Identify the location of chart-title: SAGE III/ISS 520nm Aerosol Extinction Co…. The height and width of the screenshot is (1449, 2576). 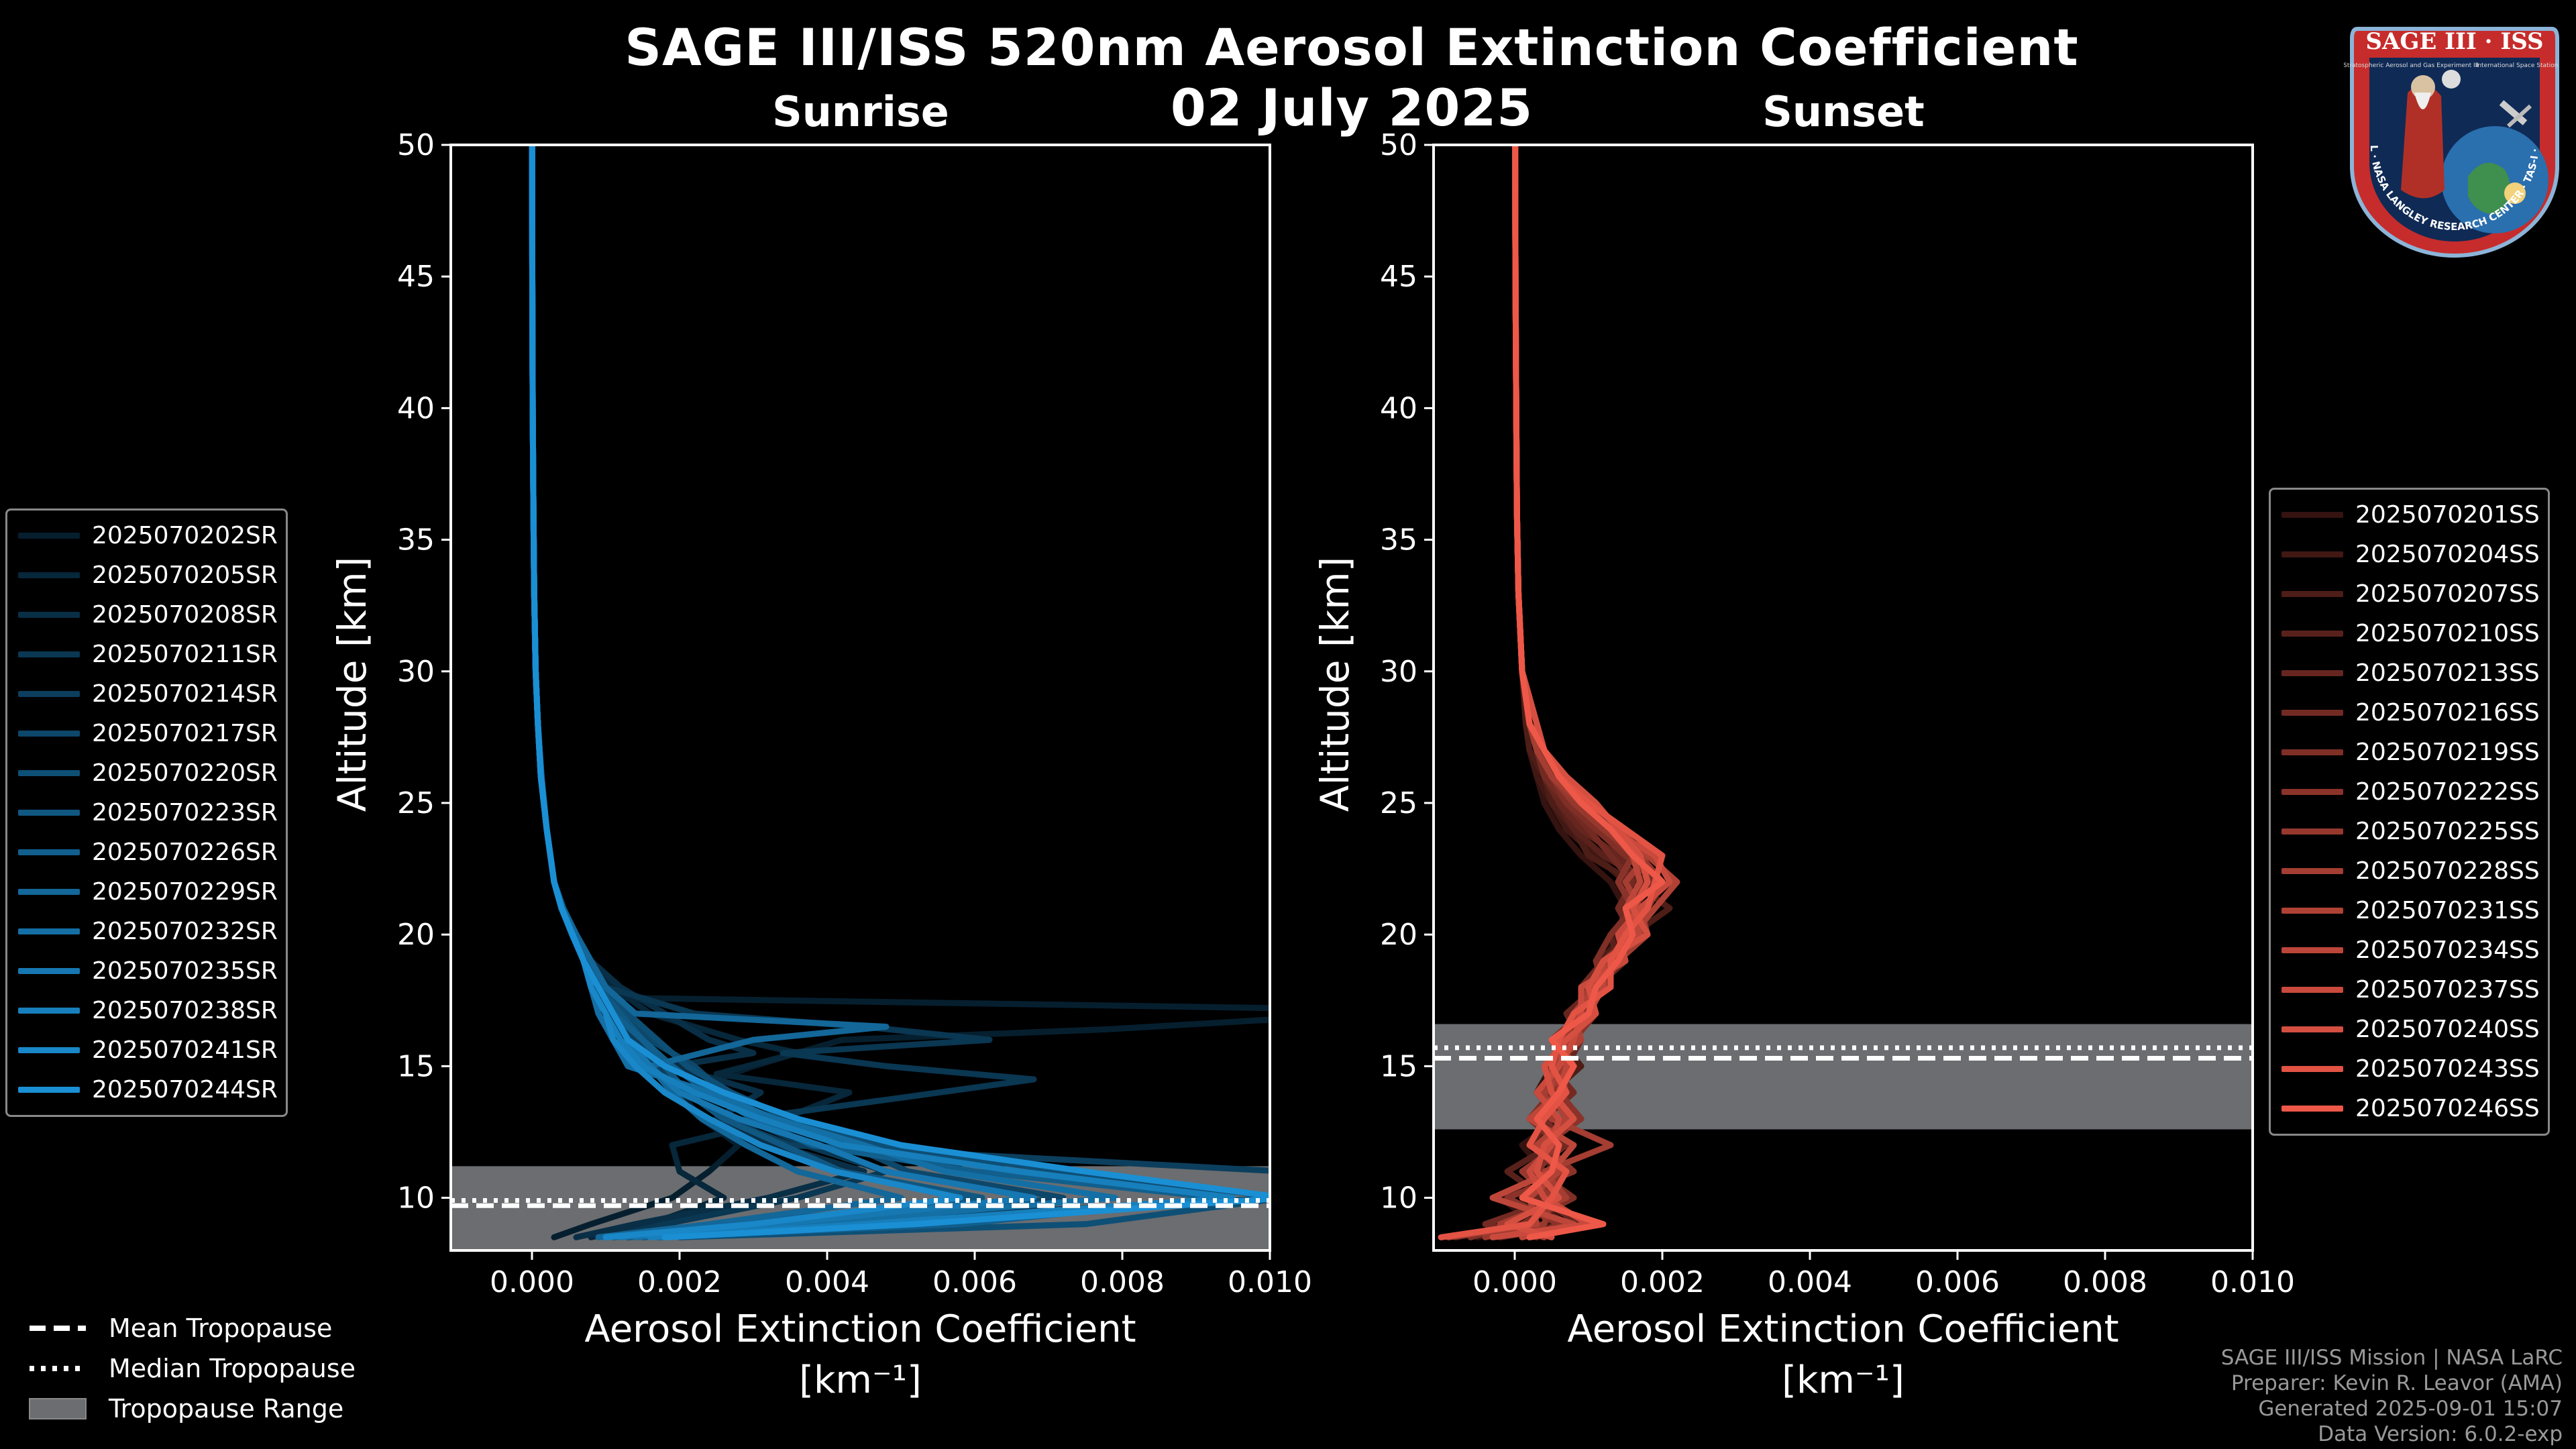
(1352, 47).